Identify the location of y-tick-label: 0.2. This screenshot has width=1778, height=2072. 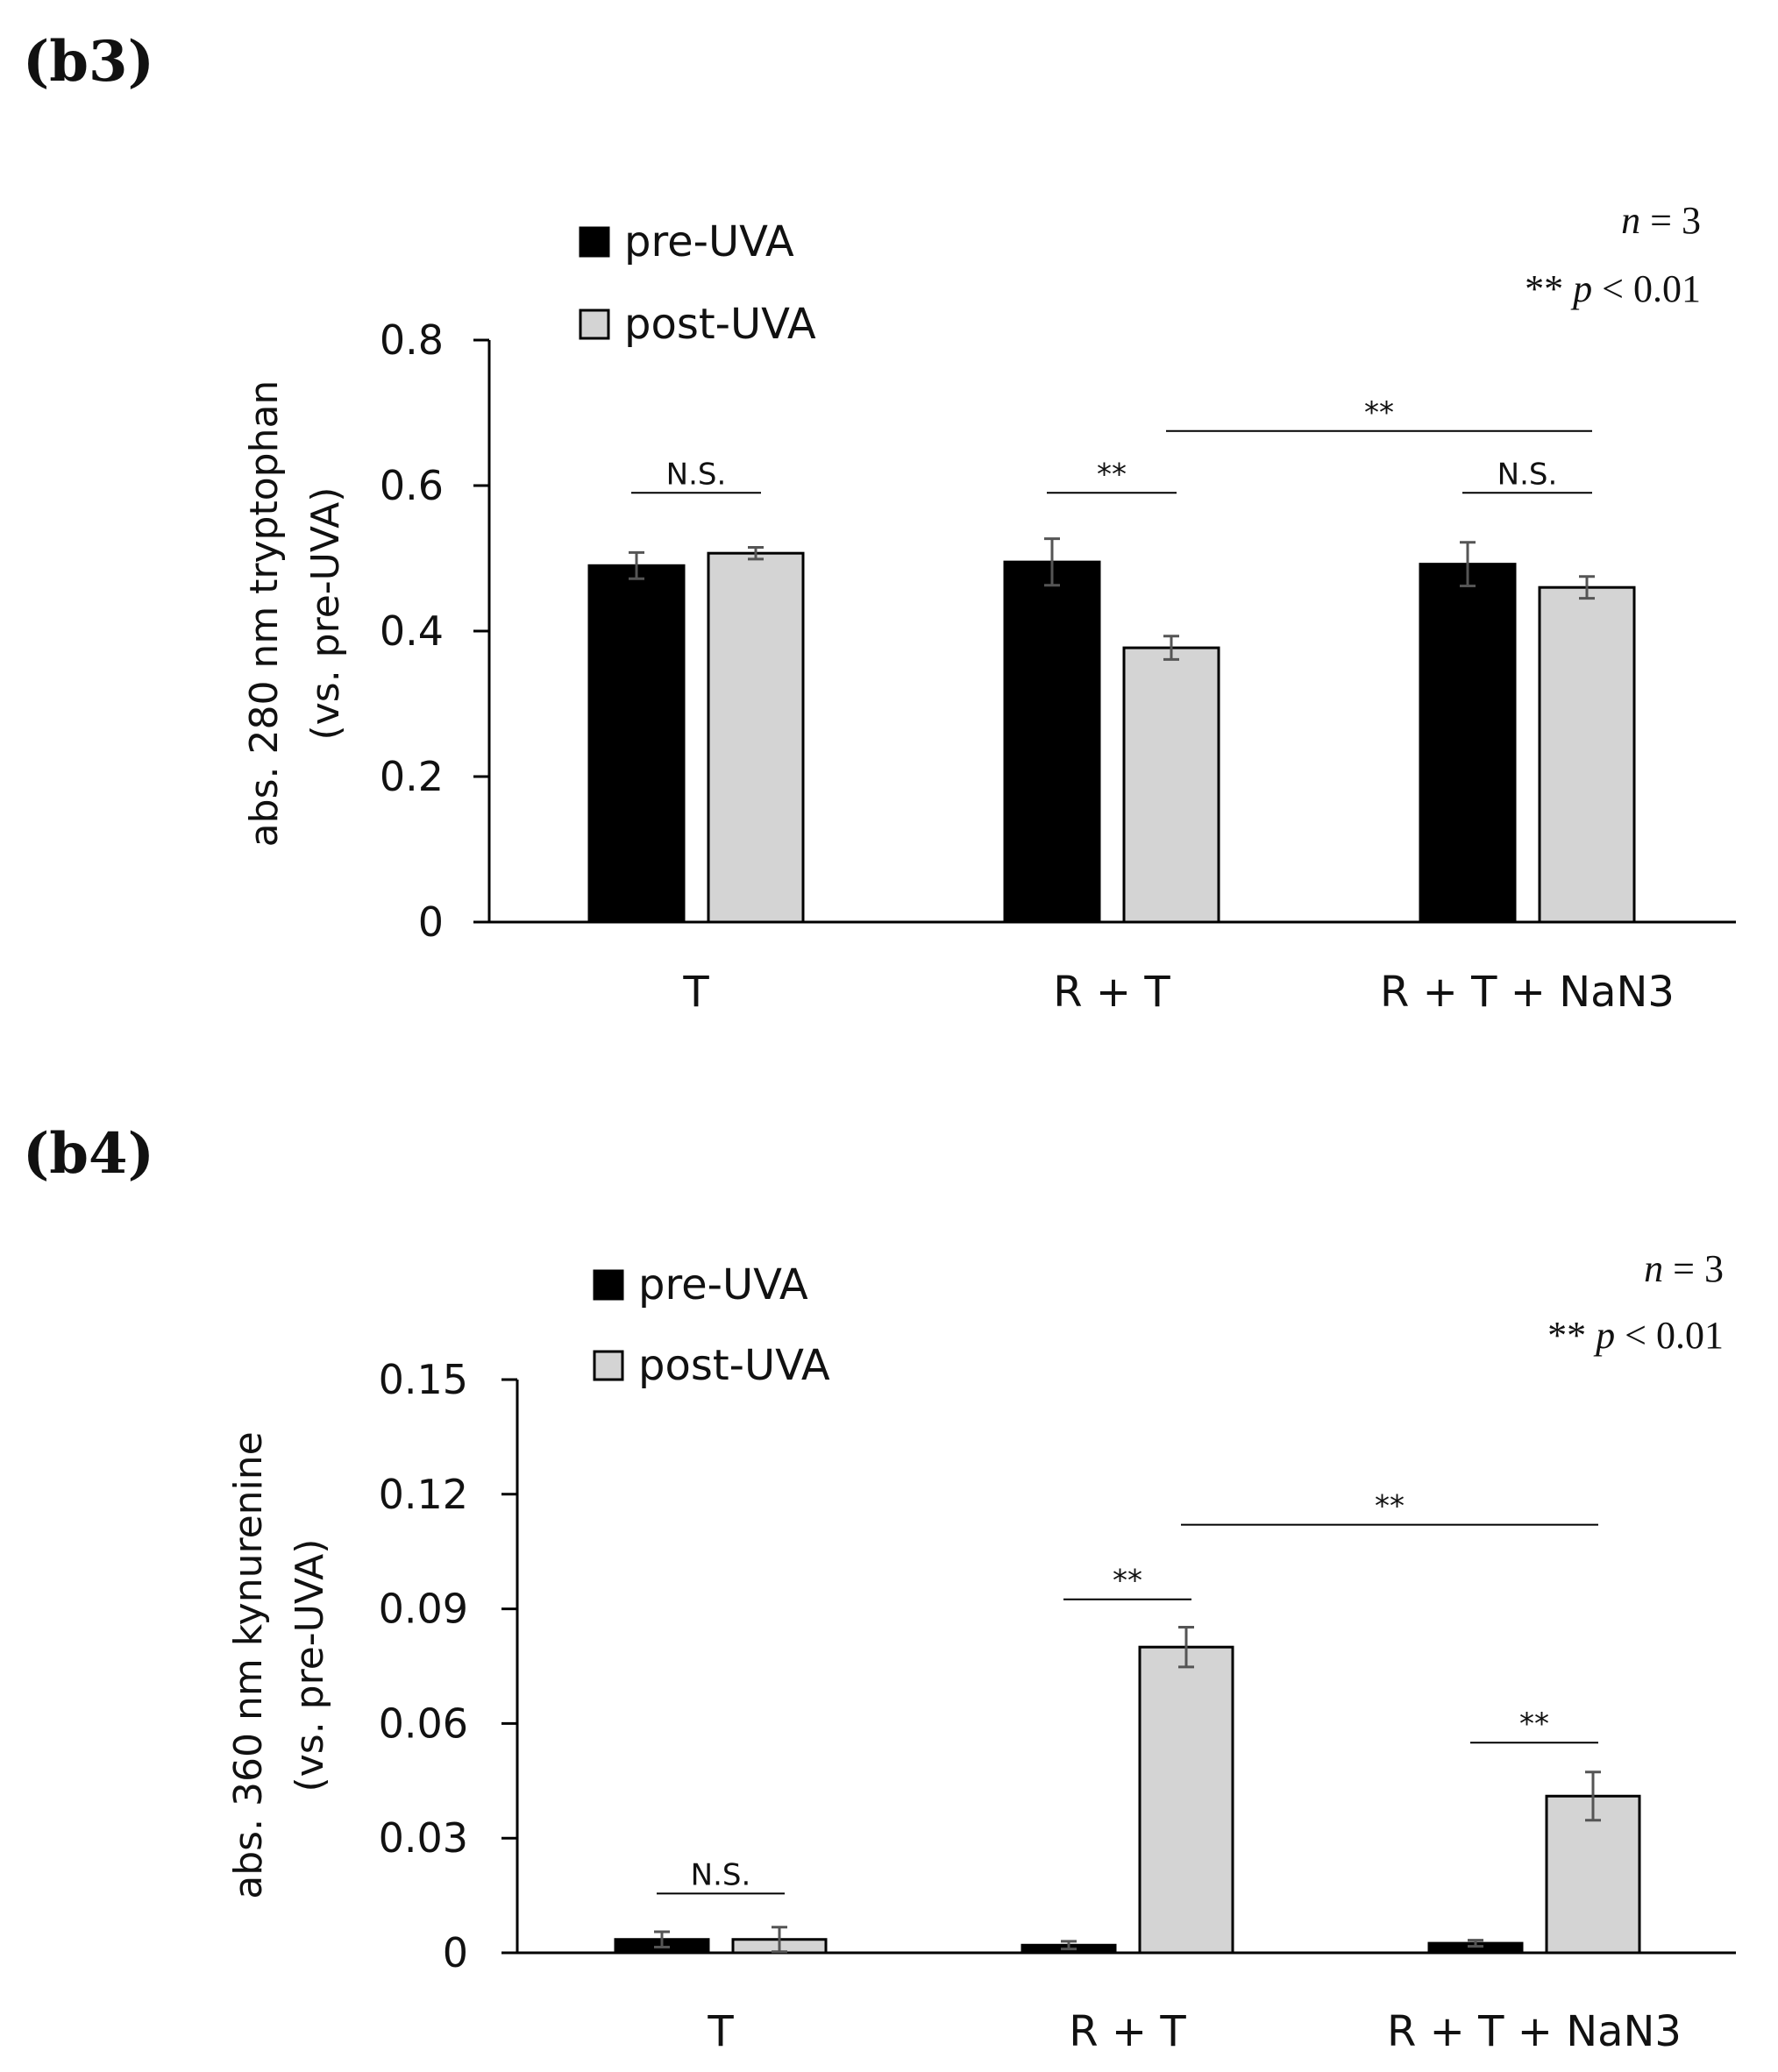
(412, 776).